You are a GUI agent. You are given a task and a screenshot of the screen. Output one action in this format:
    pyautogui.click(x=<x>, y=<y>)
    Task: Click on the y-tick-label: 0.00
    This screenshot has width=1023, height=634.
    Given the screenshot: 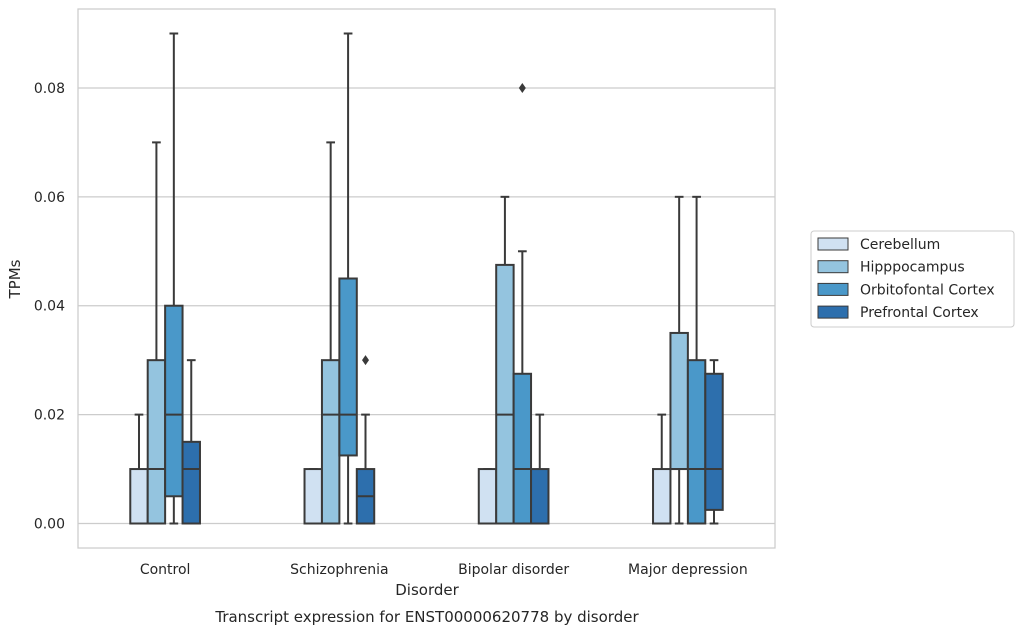 What is the action you would take?
    pyautogui.click(x=49, y=525)
    